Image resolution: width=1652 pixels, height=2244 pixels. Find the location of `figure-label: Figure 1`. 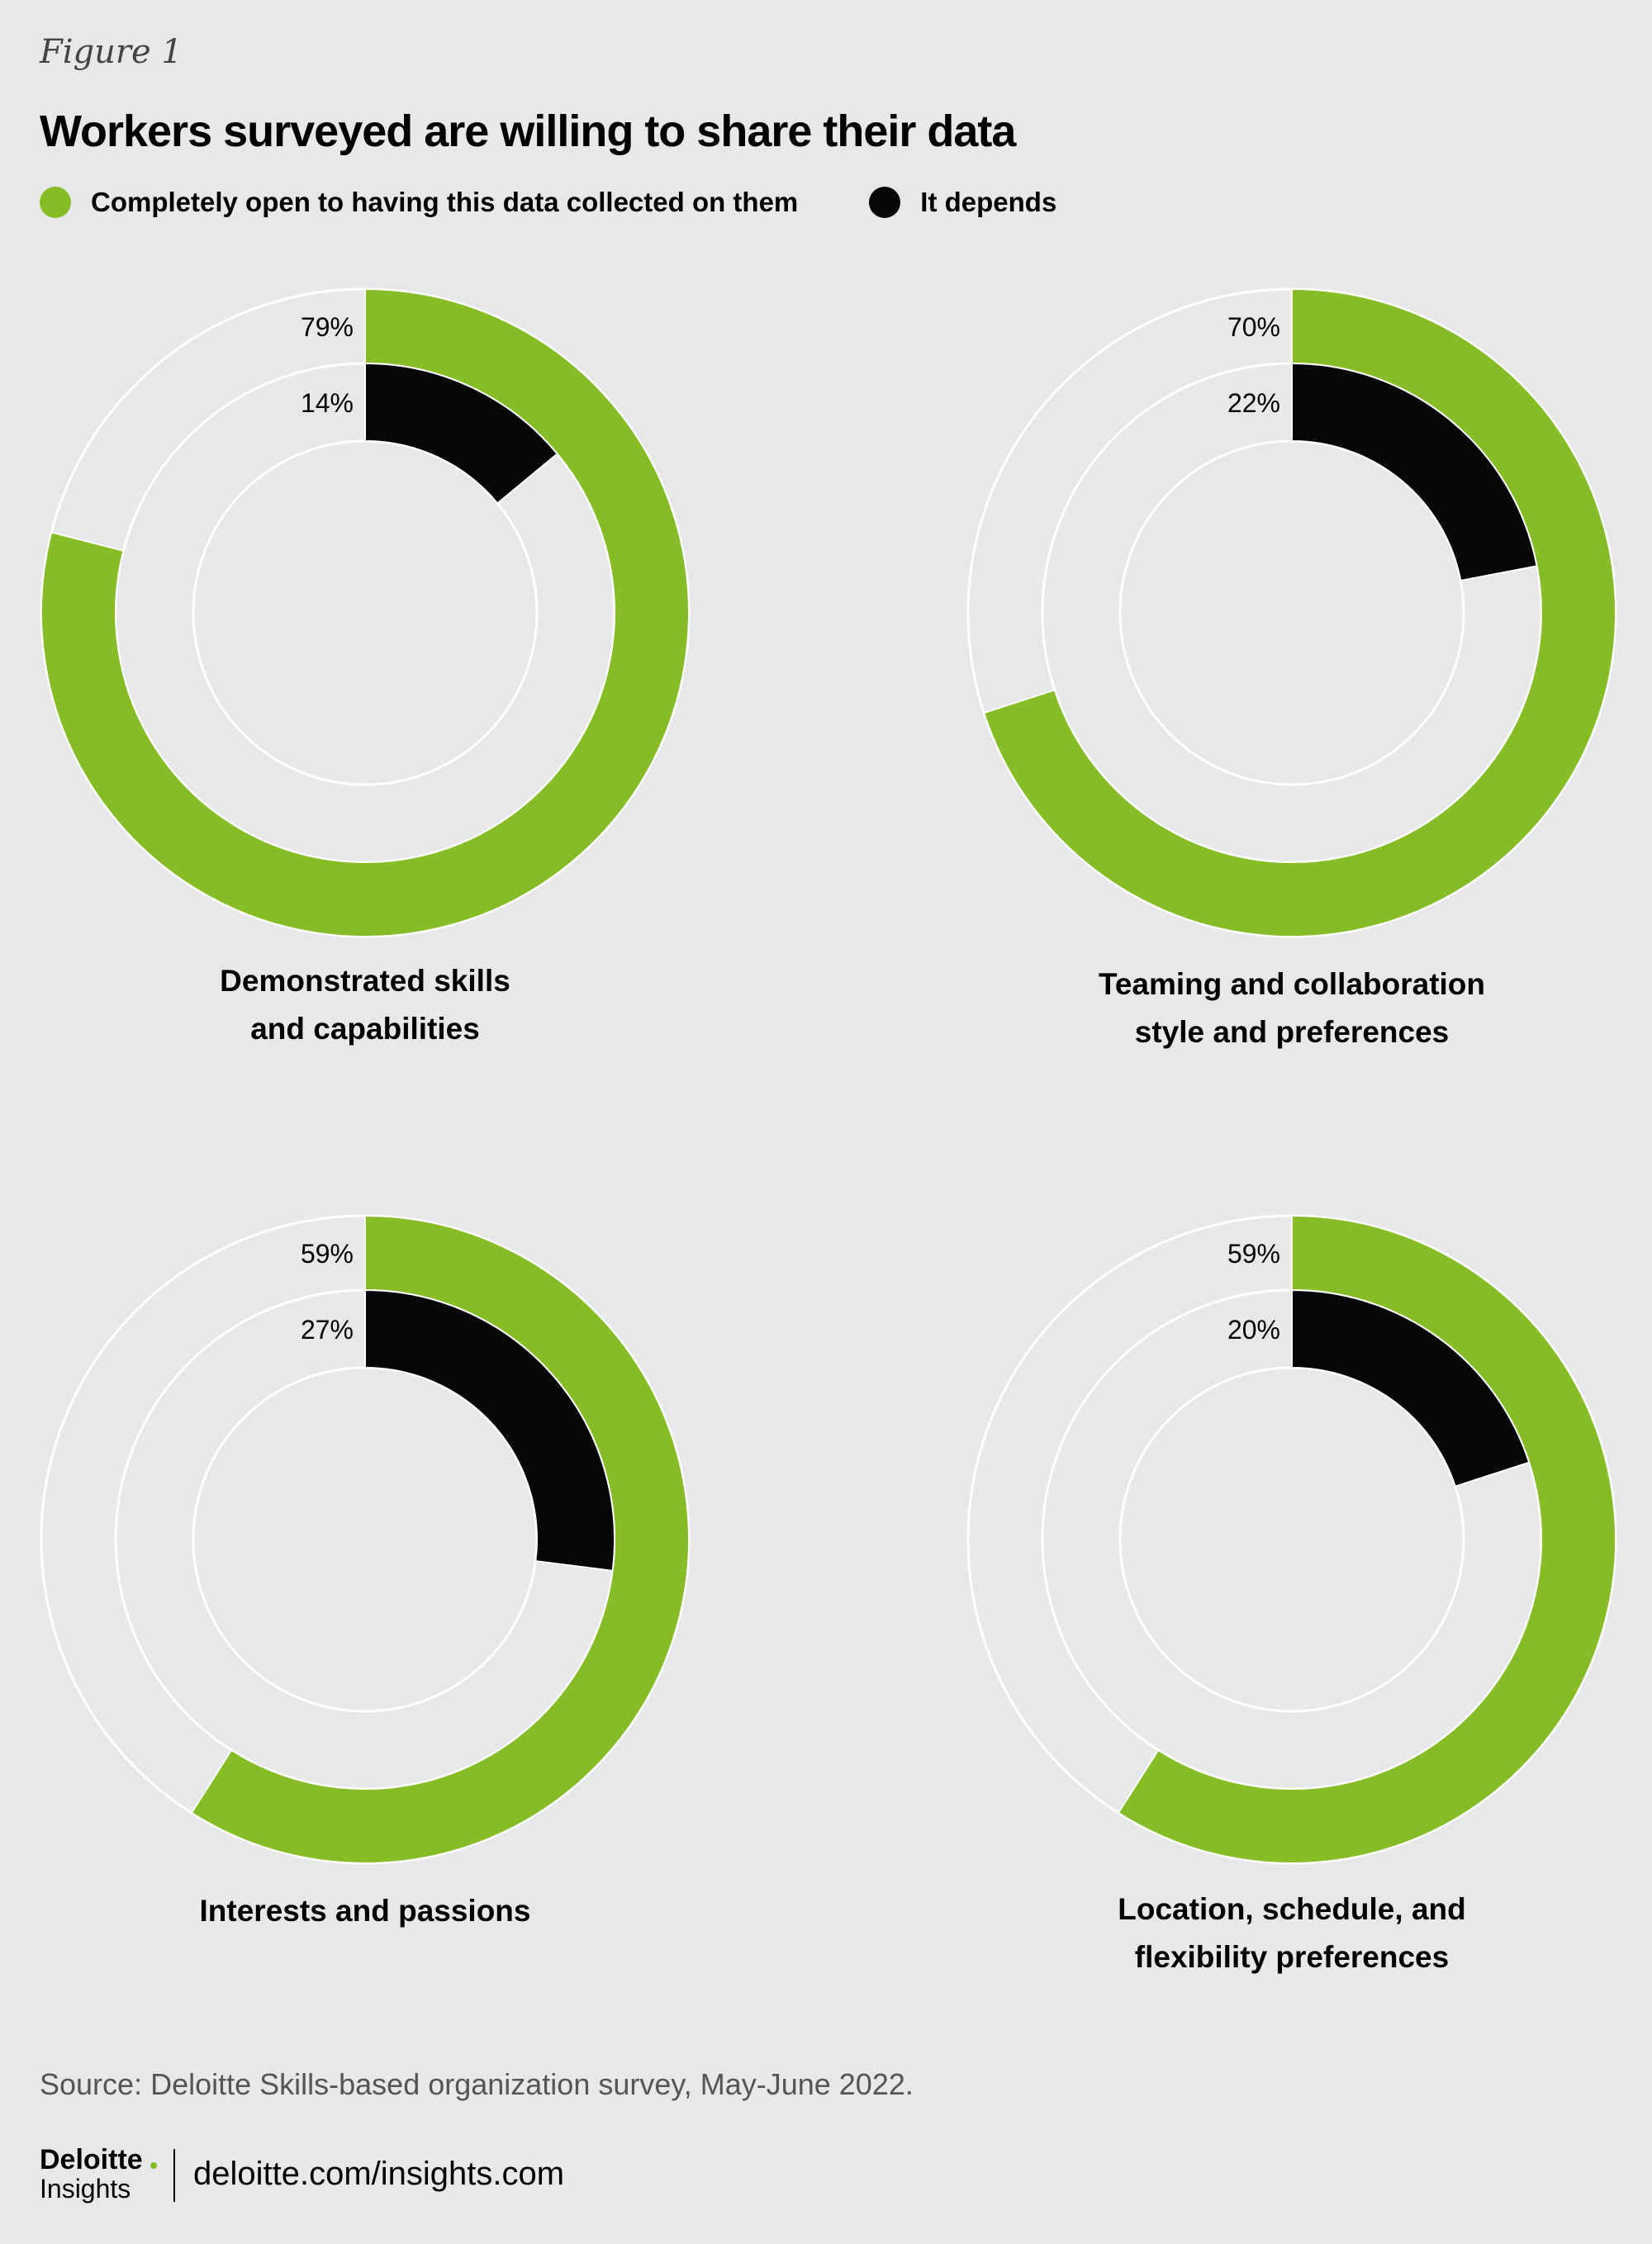

figure-label: Figure 1 is located at coordinates (111, 52).